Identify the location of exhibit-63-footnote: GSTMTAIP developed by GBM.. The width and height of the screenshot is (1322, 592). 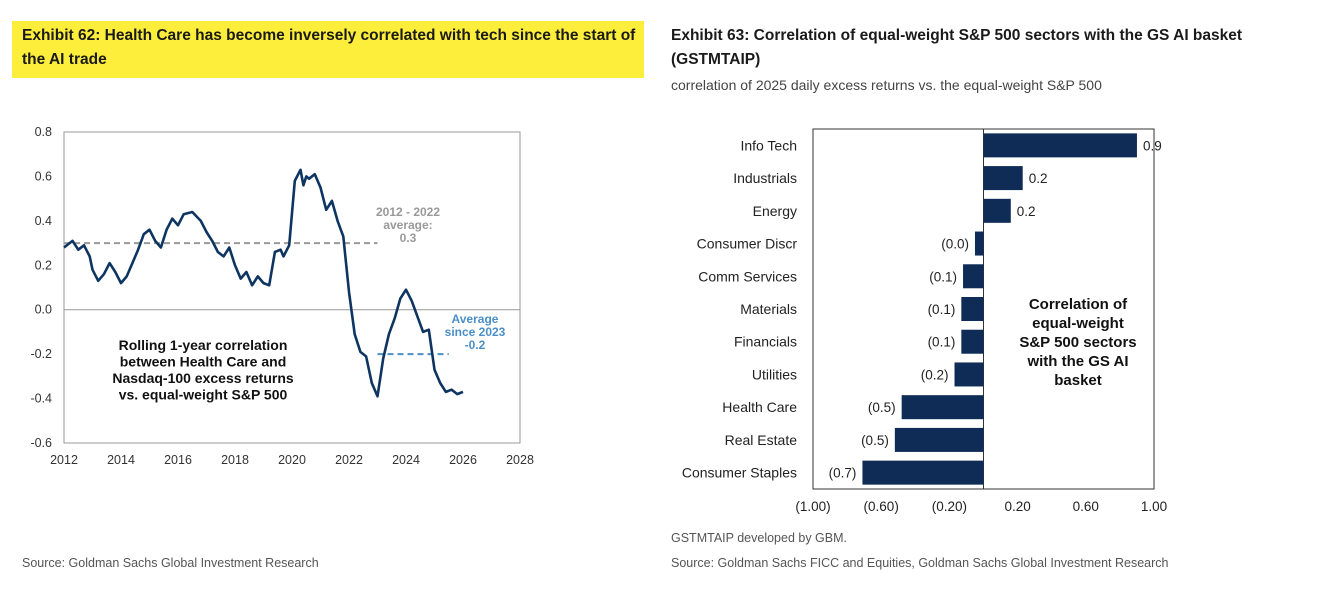
(759, 538).